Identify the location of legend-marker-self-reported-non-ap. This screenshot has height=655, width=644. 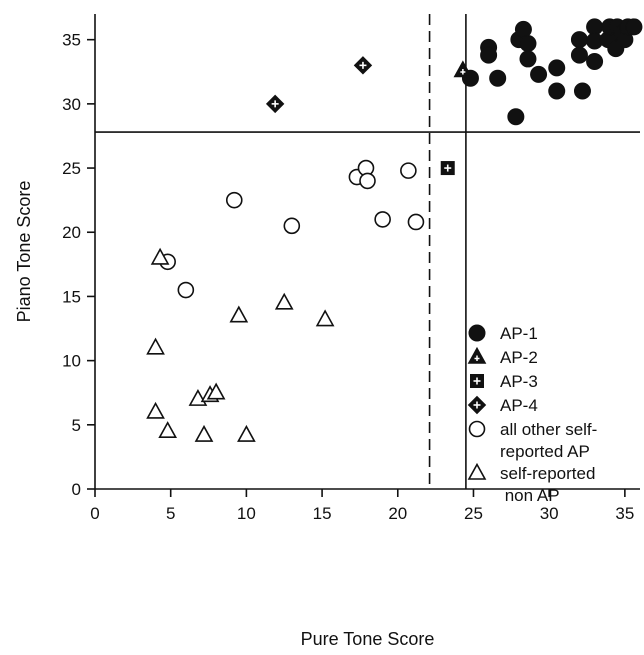
(477, 471).